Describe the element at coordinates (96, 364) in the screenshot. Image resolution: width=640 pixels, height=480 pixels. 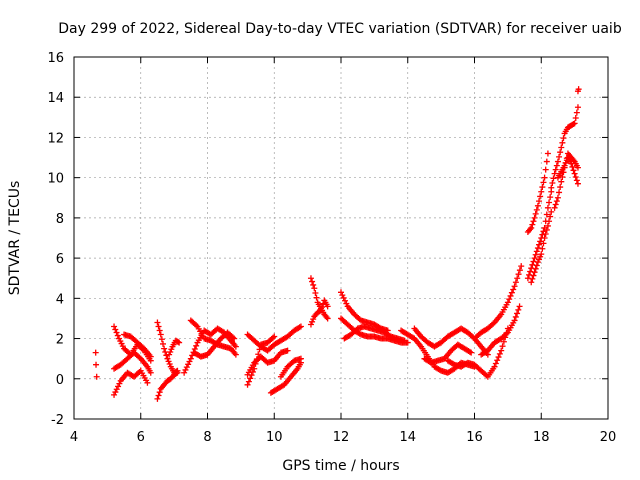
I see `series-arc-a` at that location.